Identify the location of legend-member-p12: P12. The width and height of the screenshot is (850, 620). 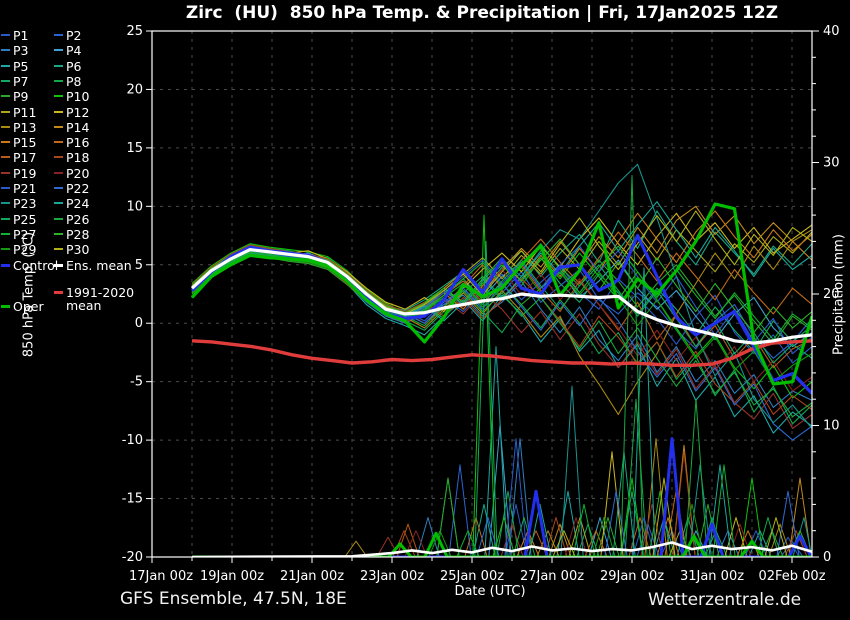
(71, 112).